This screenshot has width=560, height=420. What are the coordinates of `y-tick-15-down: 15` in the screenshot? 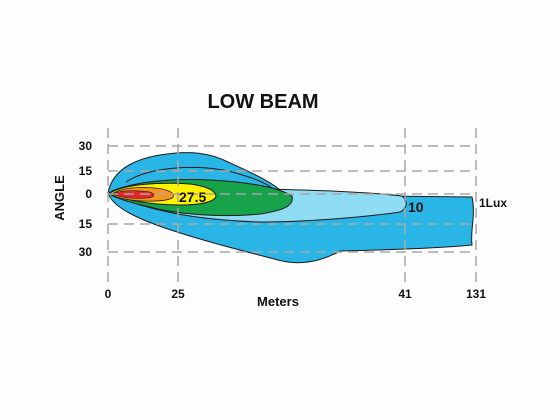 It's located at (86, 224).